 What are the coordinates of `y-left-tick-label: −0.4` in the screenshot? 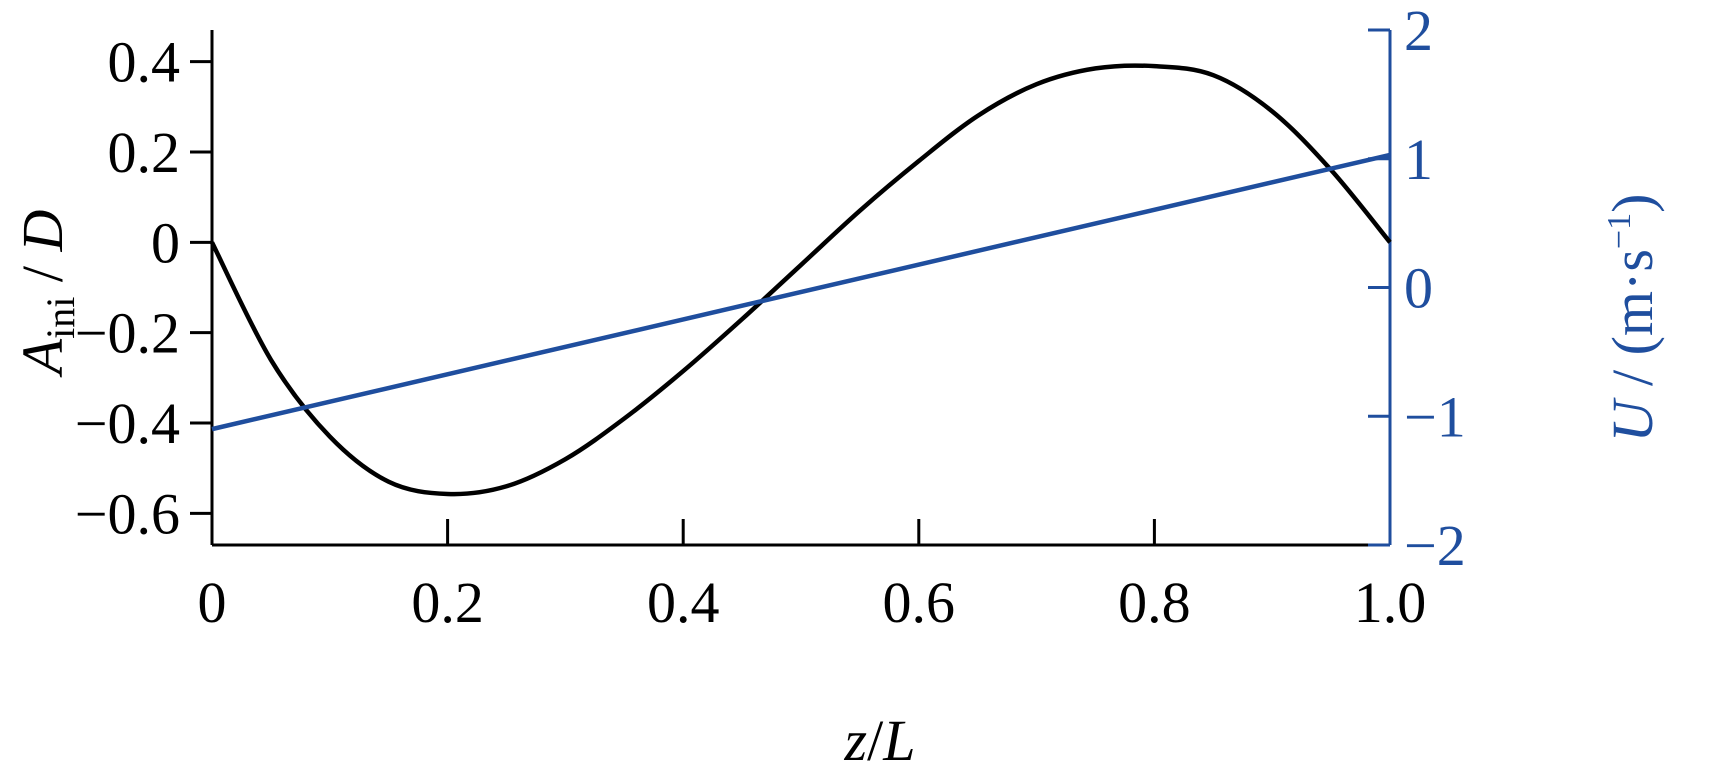 It's located at (127, 423).